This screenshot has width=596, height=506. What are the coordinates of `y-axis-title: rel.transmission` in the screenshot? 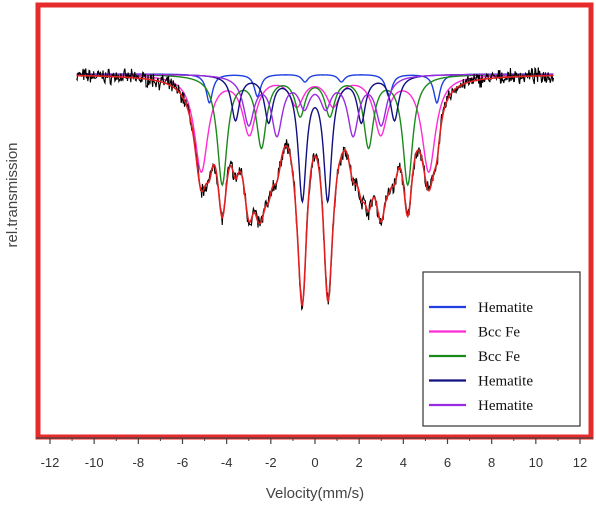 It's located at (12, 194).